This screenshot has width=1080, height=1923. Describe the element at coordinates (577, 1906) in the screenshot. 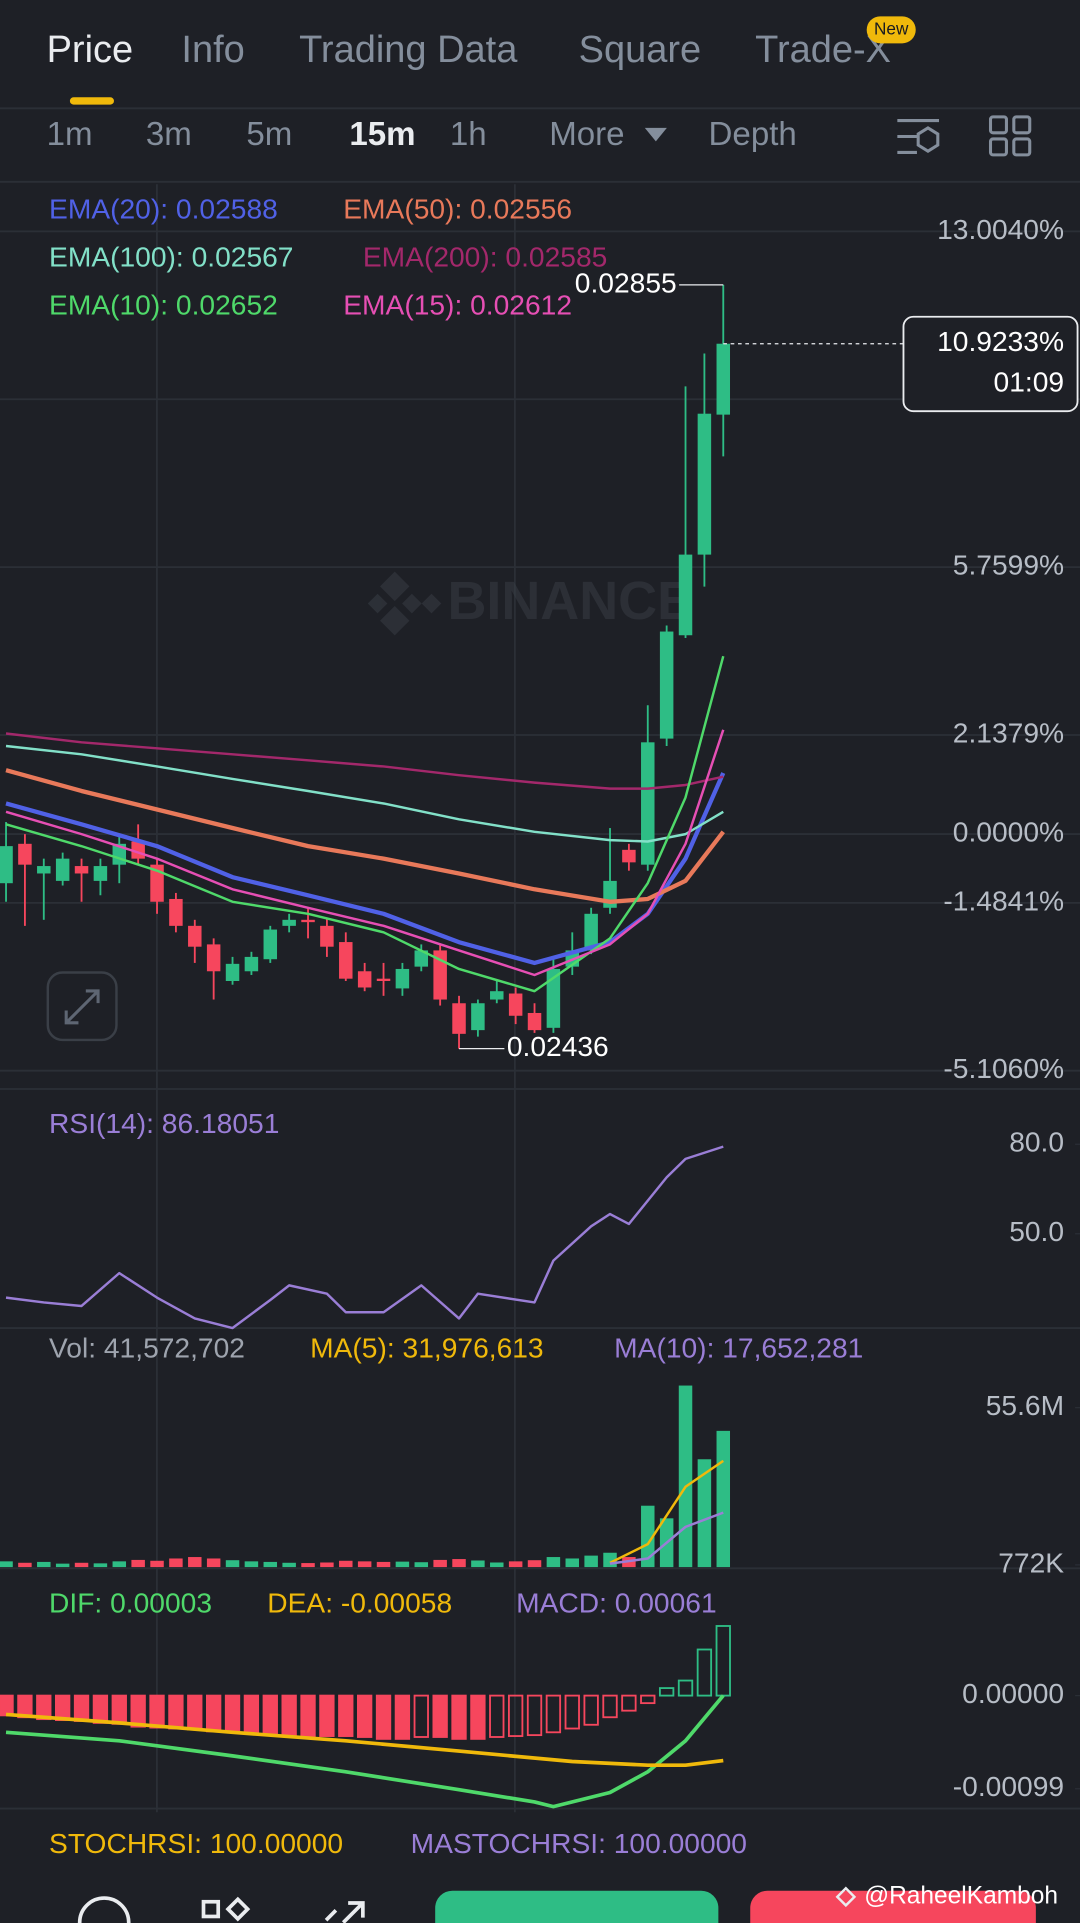

I see `buy-button` at that location.